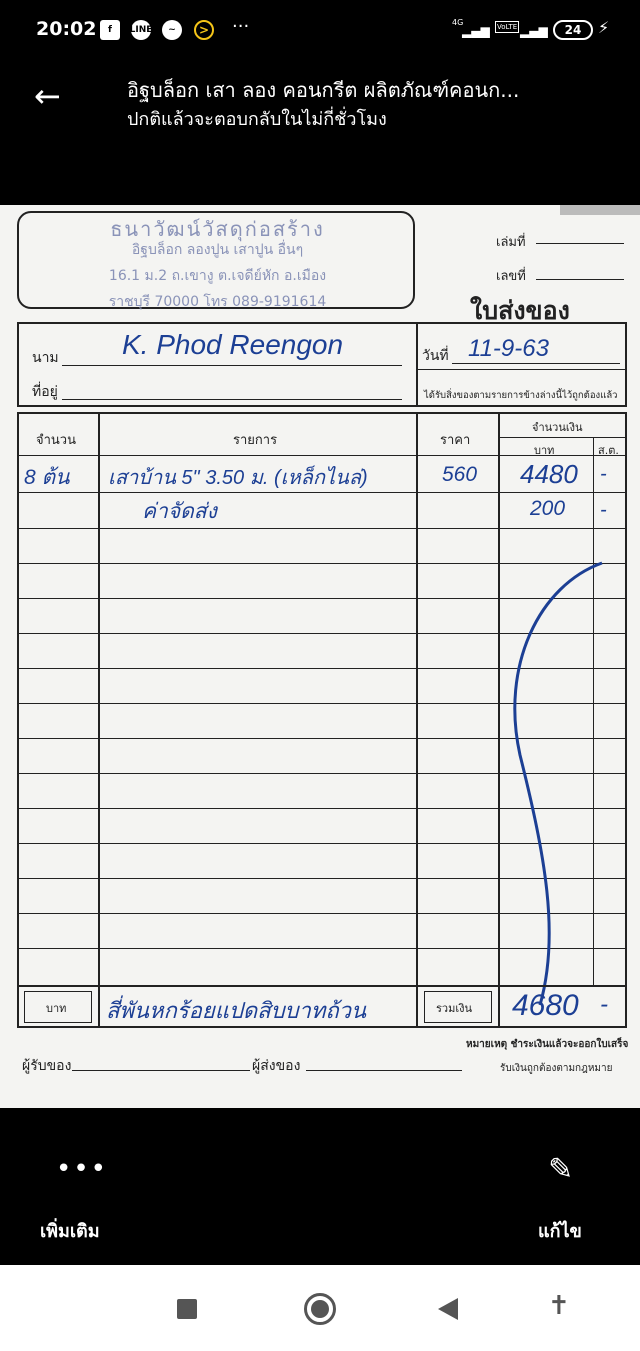 The image size is (640, 1351). Describe the element at coordinates (545, 1005) in the screenshot. I see `total-value: 4680` at that location.